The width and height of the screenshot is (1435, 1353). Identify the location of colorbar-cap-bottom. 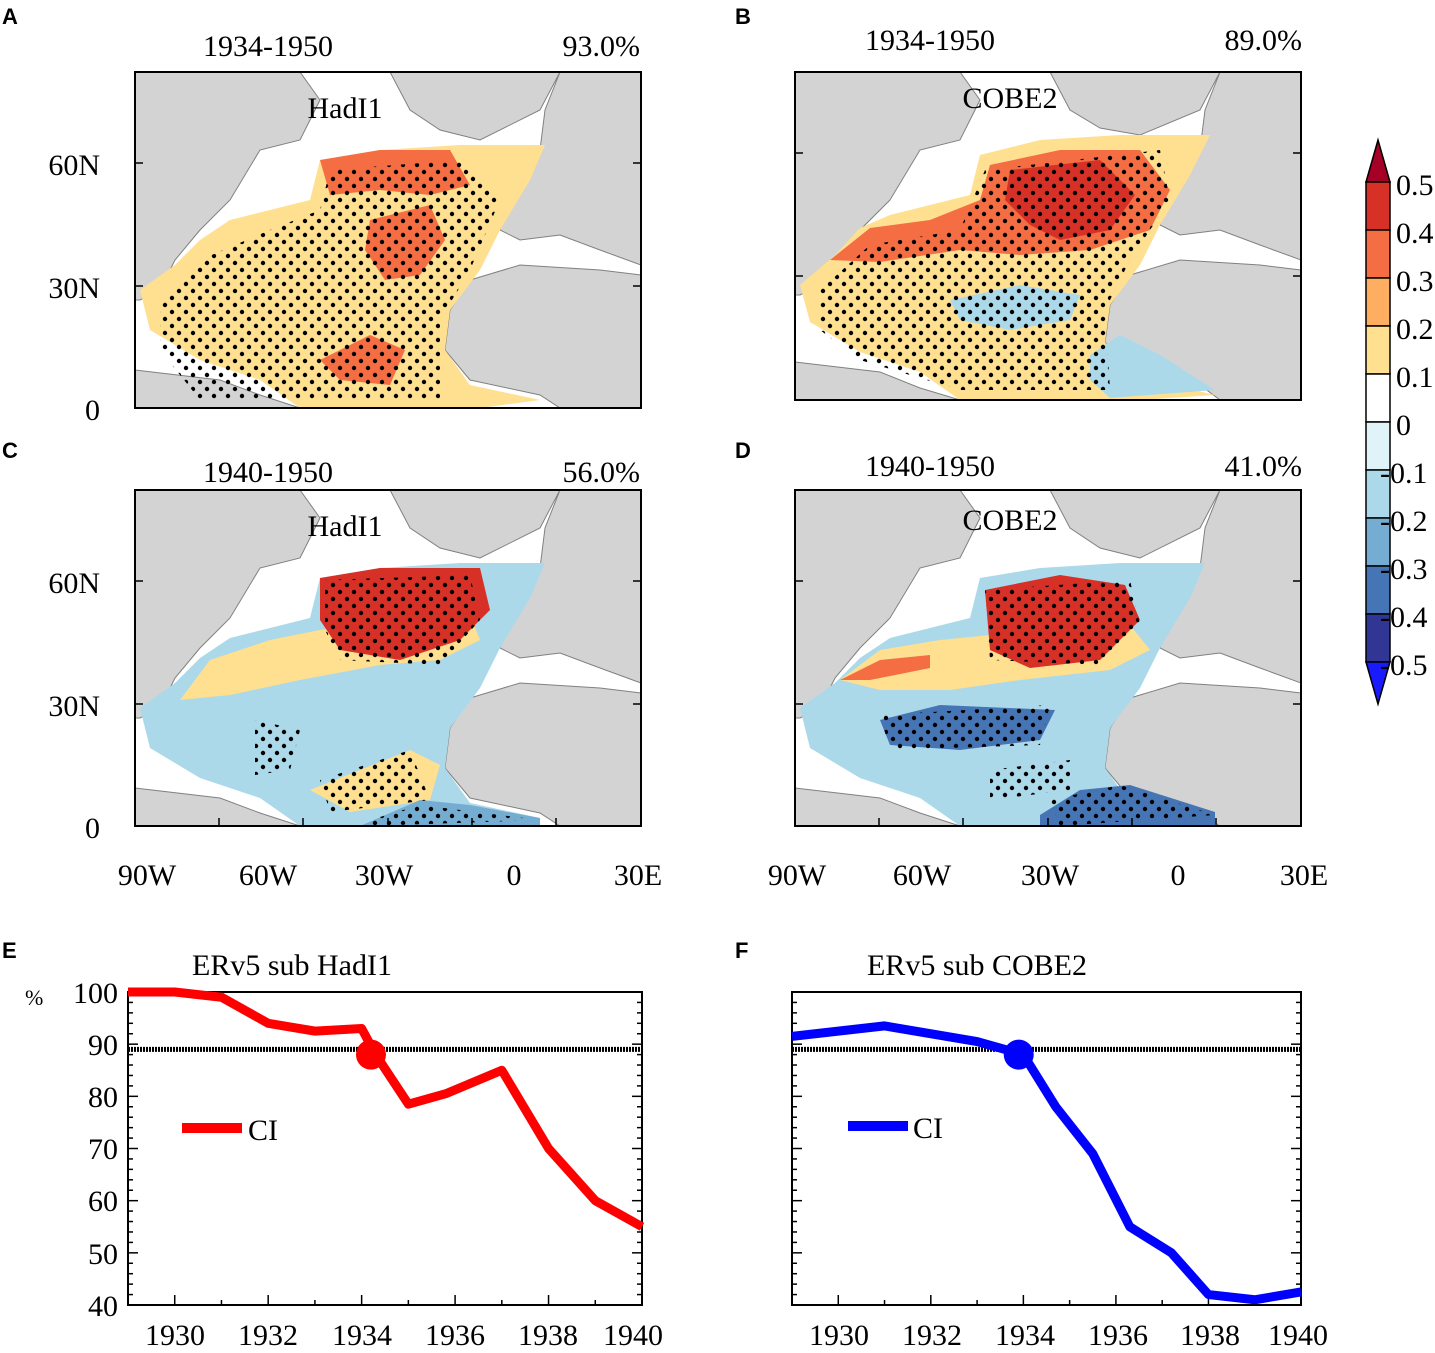
(1378, 684).